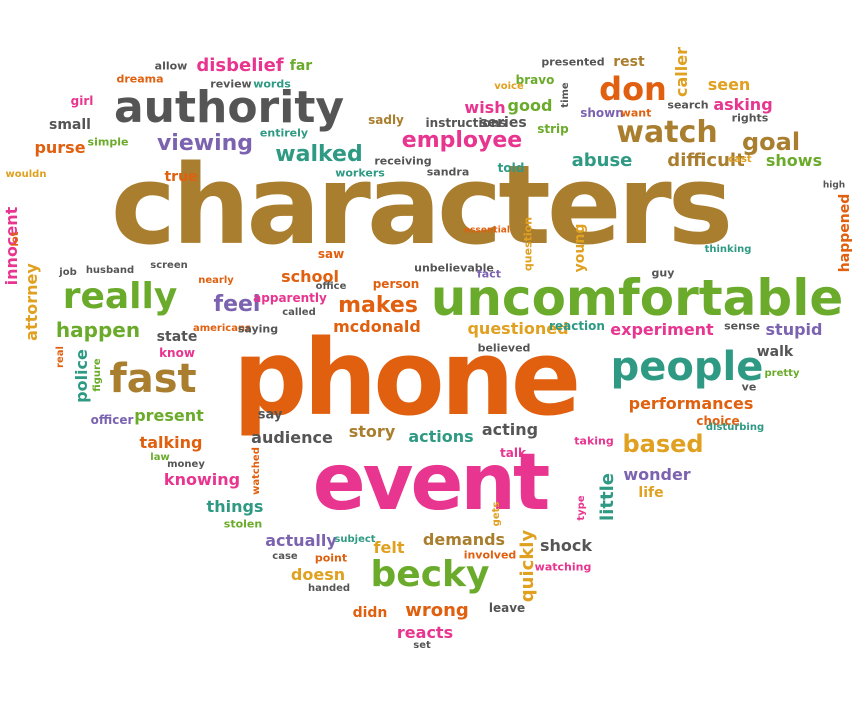  I want to click on word-small: small, so click(70, 125).